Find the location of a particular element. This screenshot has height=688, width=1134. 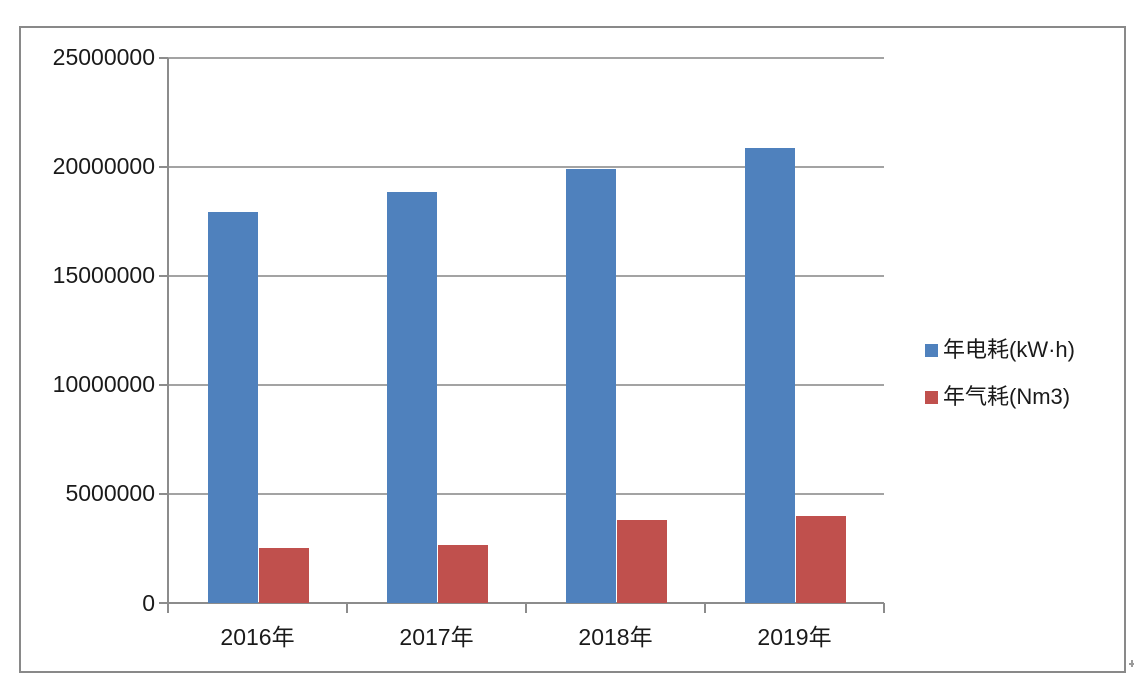

legend-item: 年电耗(kW·h) is located at coordinates (1000, 350).